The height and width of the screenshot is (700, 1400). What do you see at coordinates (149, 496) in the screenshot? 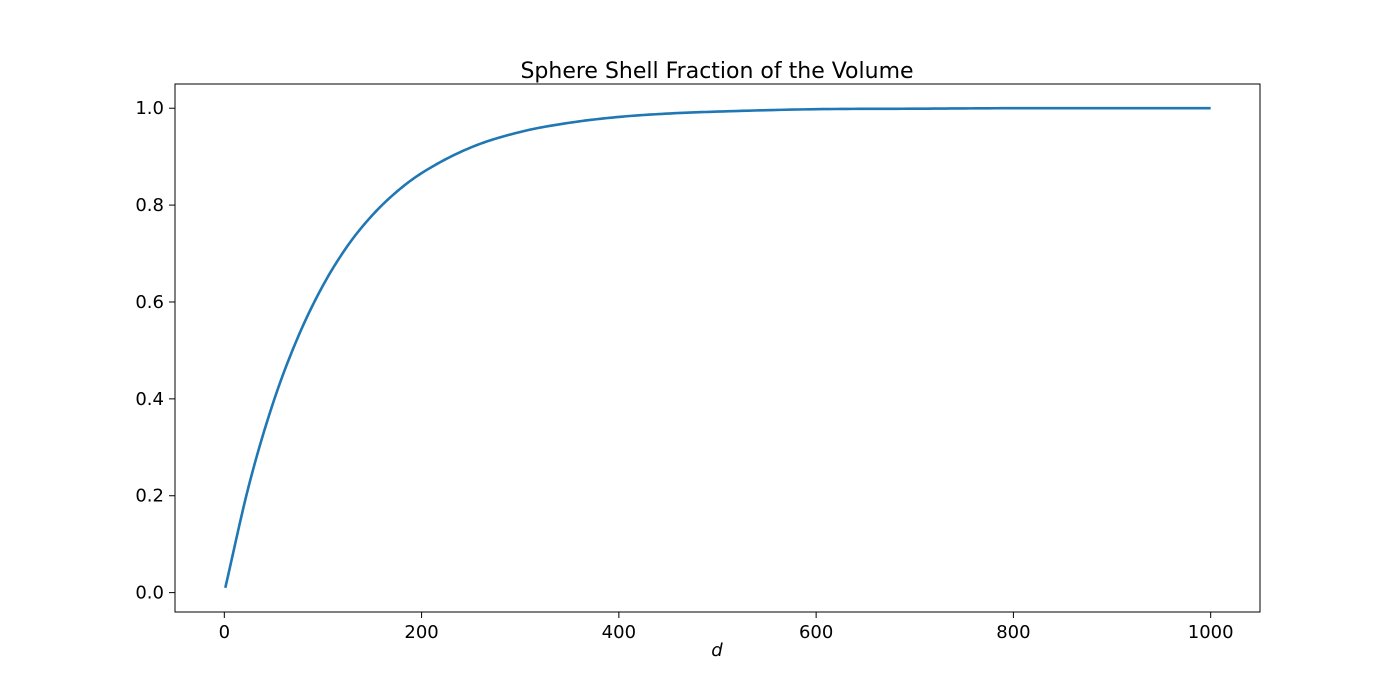
I see `y-tick-label: 0.2` at bounding box center [149, 496].